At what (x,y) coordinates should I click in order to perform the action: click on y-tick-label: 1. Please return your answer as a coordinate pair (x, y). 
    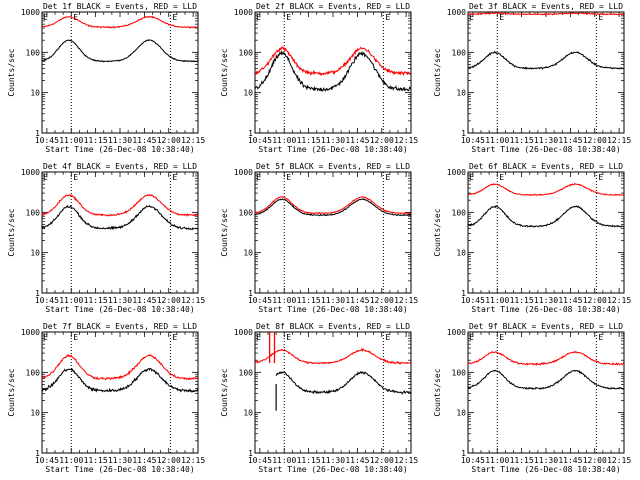
    Looking at the image, I should click on (463, 453).